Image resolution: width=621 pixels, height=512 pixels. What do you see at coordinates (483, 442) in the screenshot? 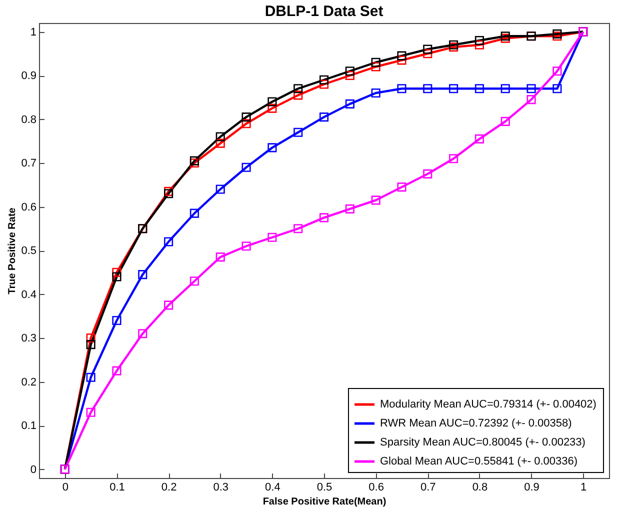
I see `legend-label: Sparsity Mean AUC=0.80045 (+- 0.00233)` at bounding box center [483, 442].